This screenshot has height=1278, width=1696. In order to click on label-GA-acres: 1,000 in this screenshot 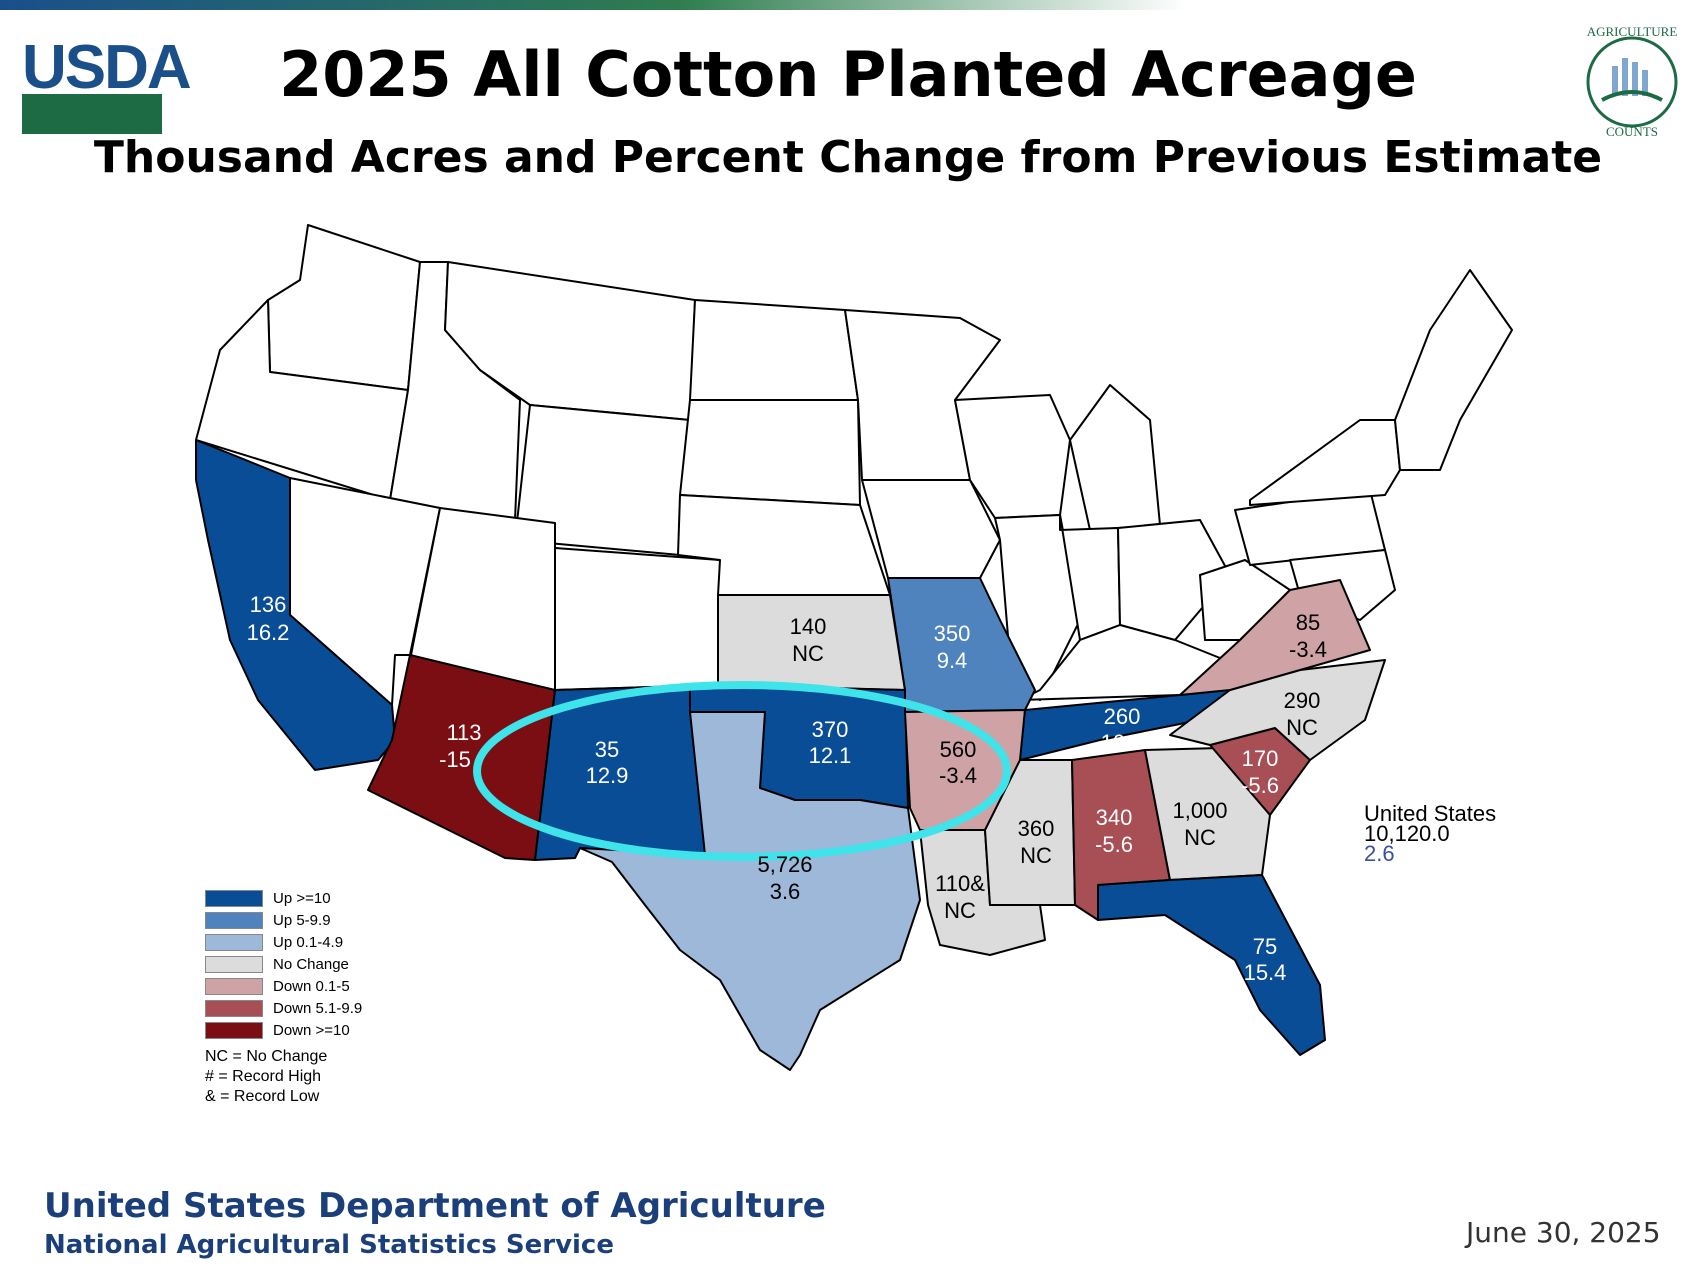, I will do `click(1199, 810)`.